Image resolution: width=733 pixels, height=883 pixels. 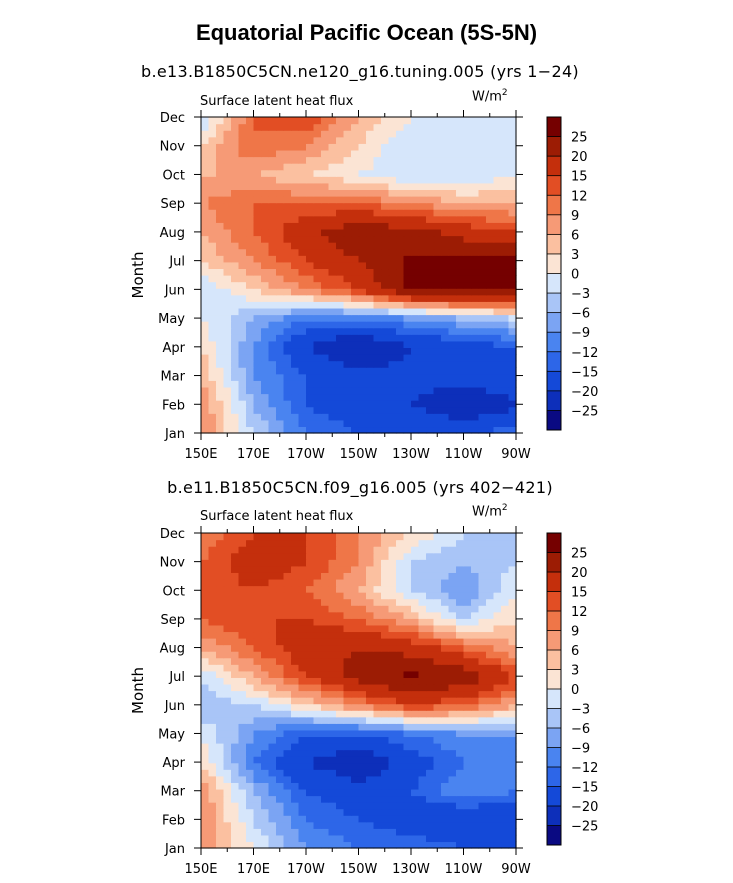 What do you see at coordinates (172, 534) in the screenshot?
I see `y-tick-label: Dec` at bounding box center [172, 534].